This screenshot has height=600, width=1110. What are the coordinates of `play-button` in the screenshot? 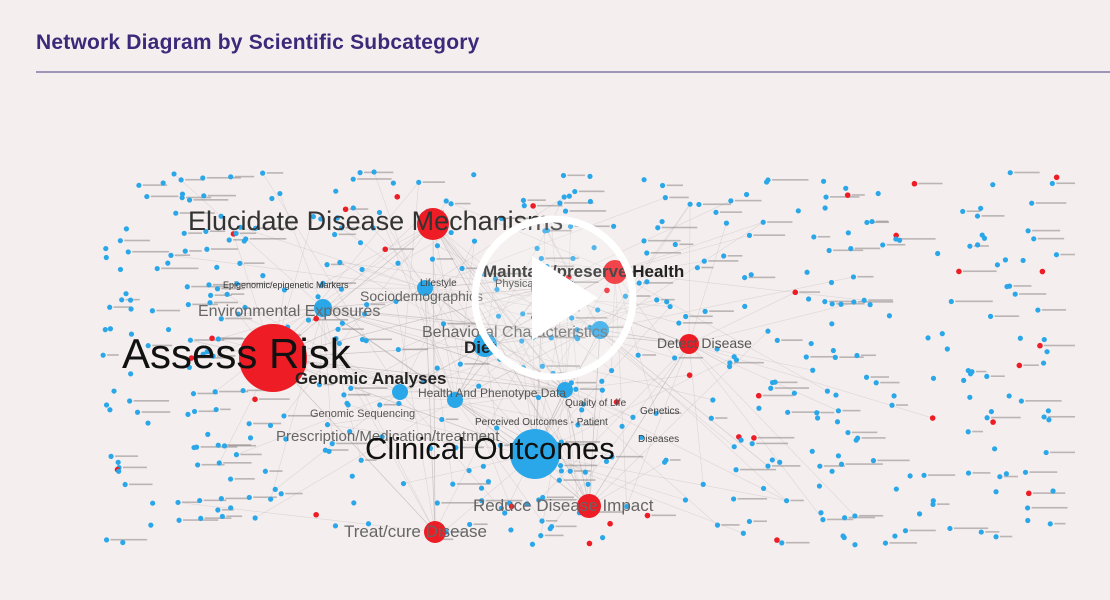 It's located at (554, 298).